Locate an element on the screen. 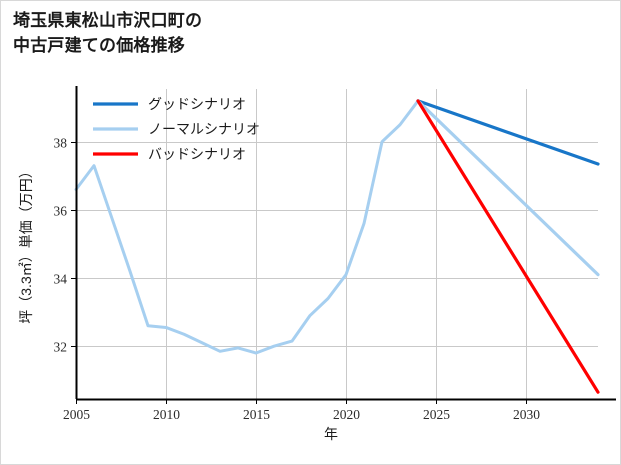 This screenshot has width=621, height=465. y-tick-label-32: 32 is located at coordinates (61, 347).